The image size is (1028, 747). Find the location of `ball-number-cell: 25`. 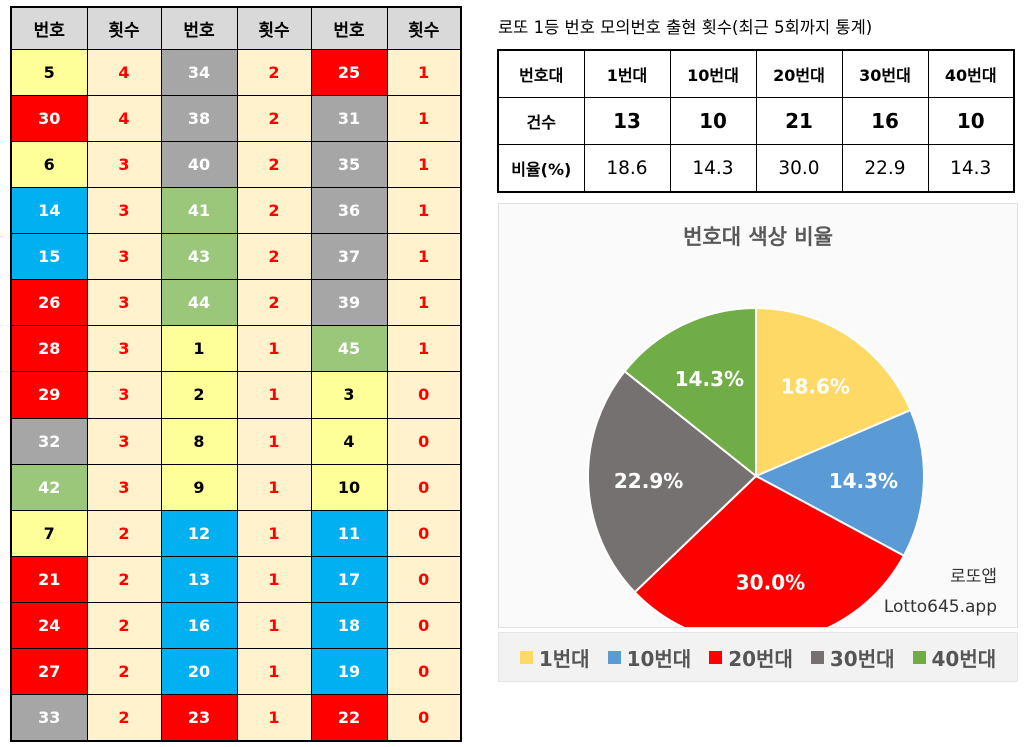

ball-number-cell: 25 is located at coordinates (349, 72).